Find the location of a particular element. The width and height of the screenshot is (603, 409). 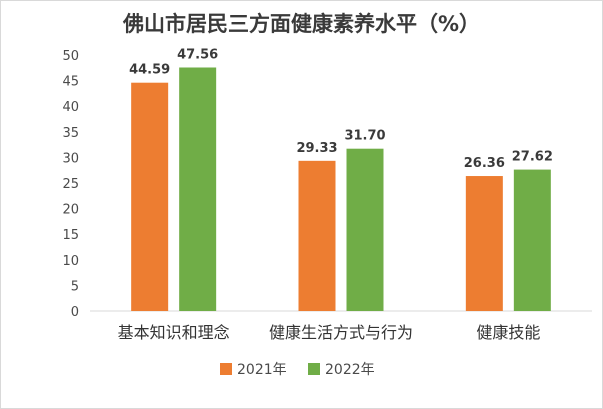

y-tick-label: 20 is located at coordinates (70, 210).